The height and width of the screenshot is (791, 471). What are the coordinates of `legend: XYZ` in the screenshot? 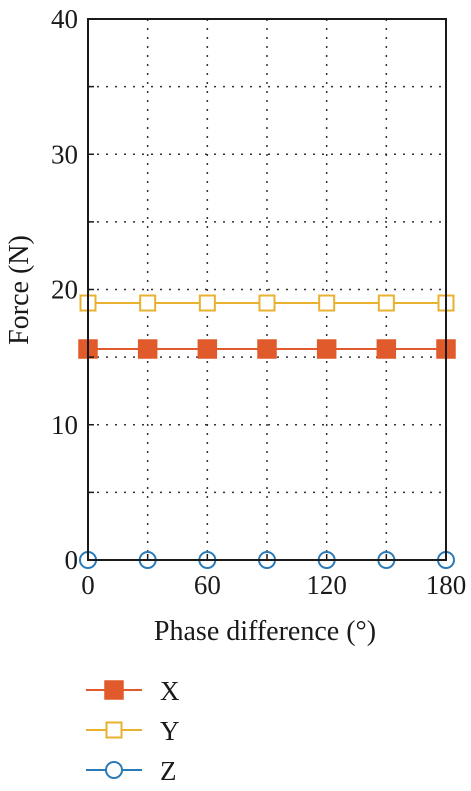 It's located at (133, 731).